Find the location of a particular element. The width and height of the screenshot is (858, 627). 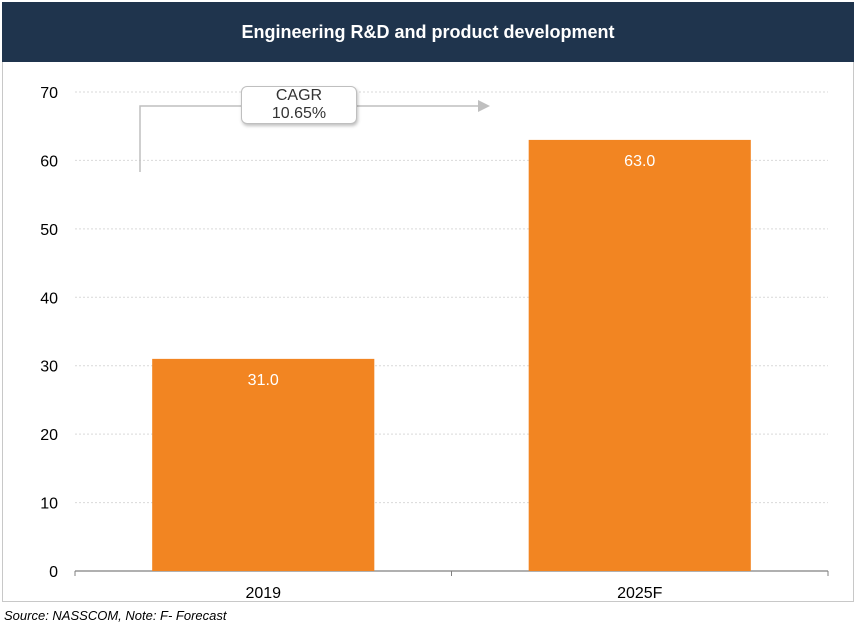

y-tick-label: 40 is located at coordinates (49, 298).